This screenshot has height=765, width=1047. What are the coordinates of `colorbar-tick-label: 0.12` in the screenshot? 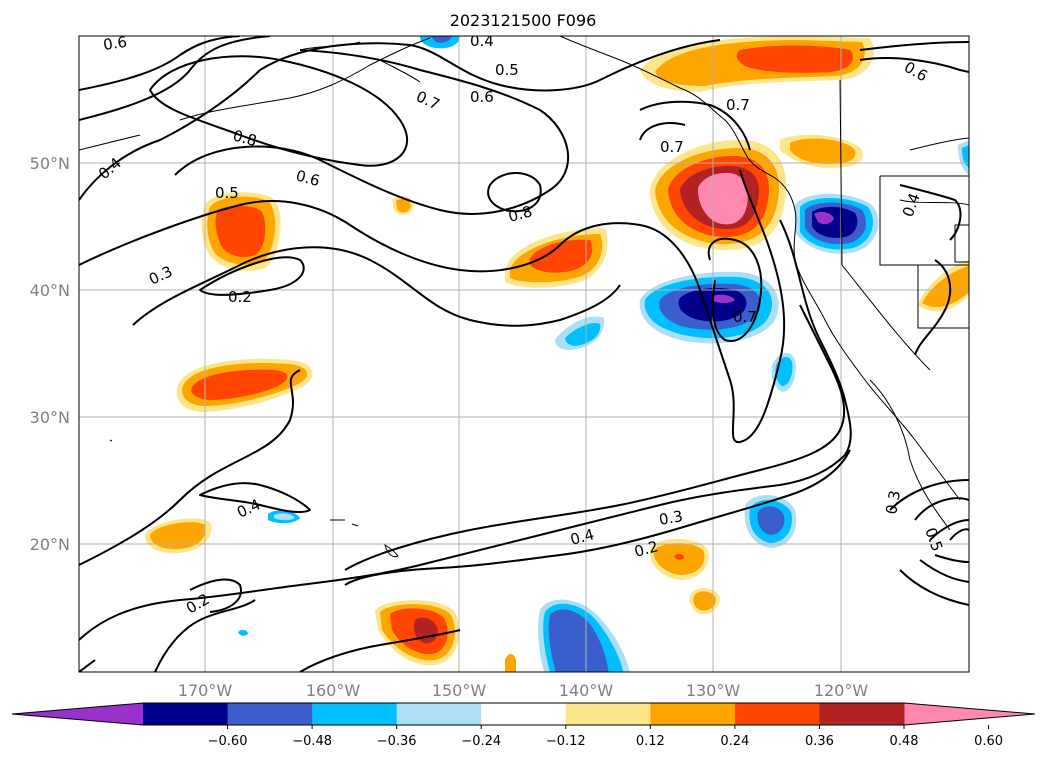 It's located at (650, 741).